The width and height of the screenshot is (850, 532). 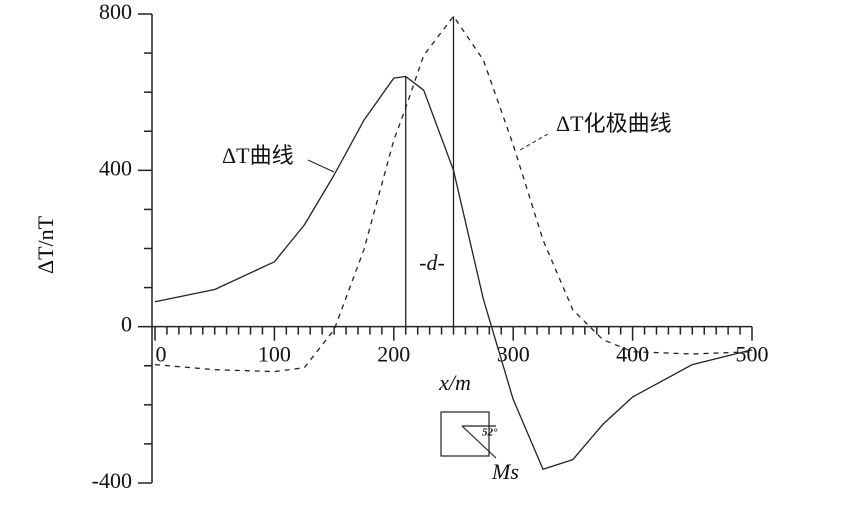 I want to click on x-tick-label: 400, so click(x=632, y=354).